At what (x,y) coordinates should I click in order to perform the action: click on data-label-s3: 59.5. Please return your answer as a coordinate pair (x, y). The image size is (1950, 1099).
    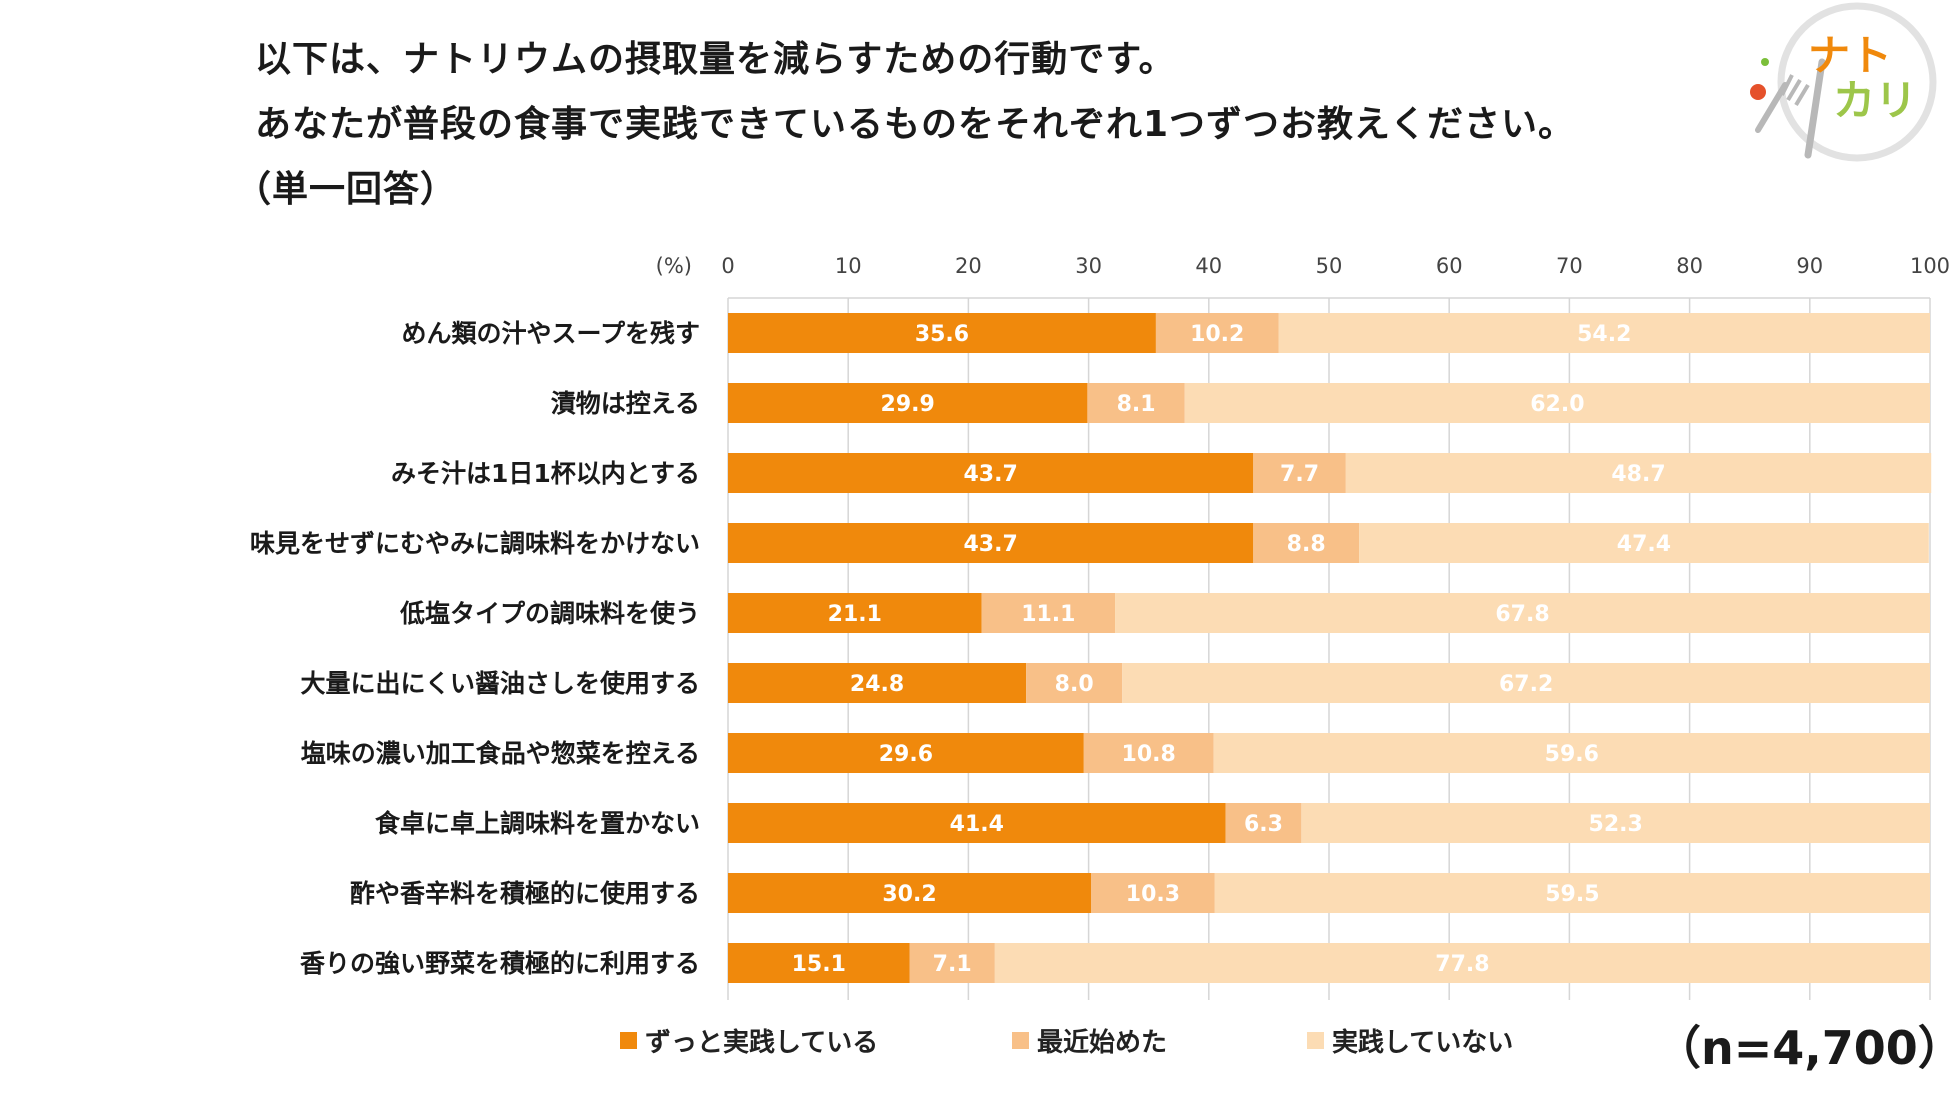
    Looking at the image, I should click on (1572, 894).